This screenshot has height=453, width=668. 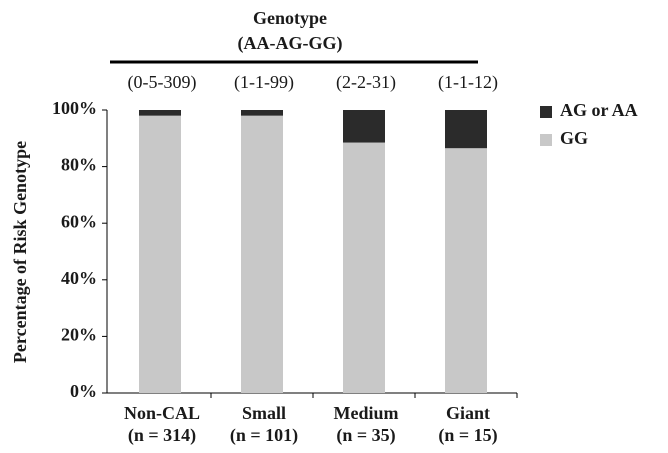 I want to click on x-tick-sublabel: (n = 15), so click(x=467, y=435).